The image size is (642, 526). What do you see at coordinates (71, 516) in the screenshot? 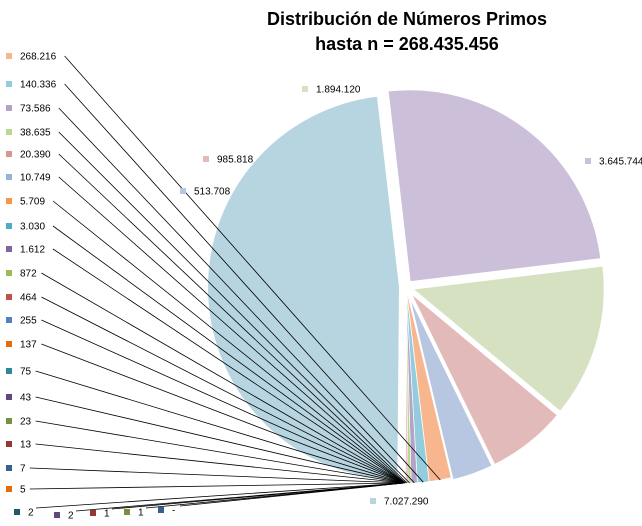
I see `data-label-26: 2` at bounding box center [71, 516].